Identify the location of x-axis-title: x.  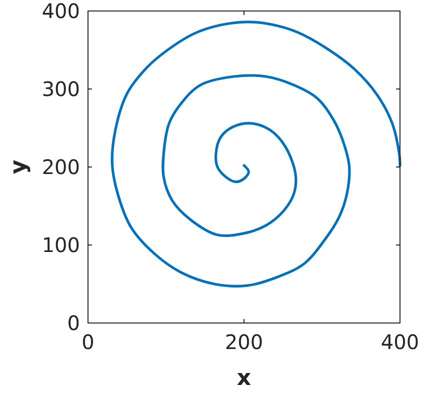
(244, 378).